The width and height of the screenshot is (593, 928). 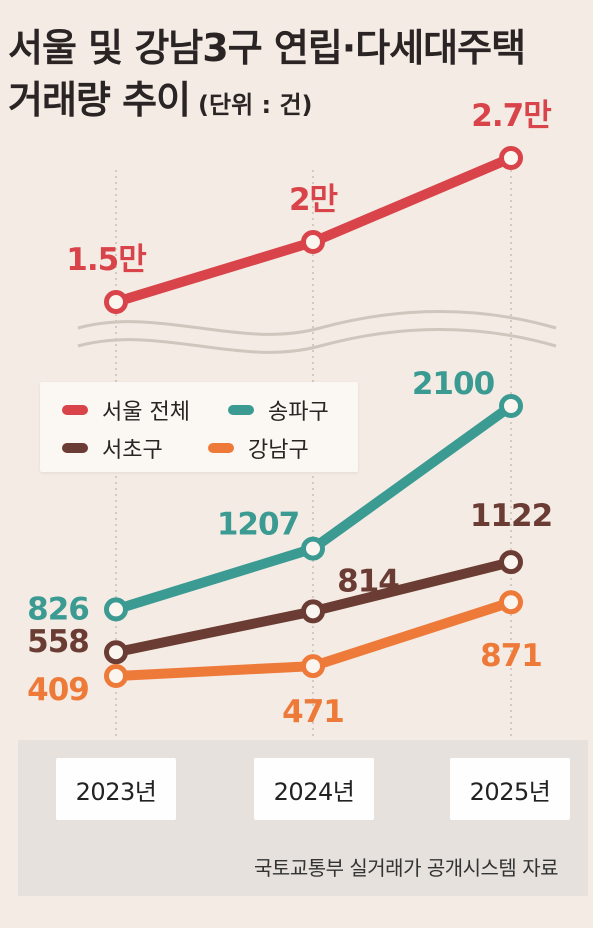 I want to click on data-label-seoul-1: 2만, so click(x=313, y=200).